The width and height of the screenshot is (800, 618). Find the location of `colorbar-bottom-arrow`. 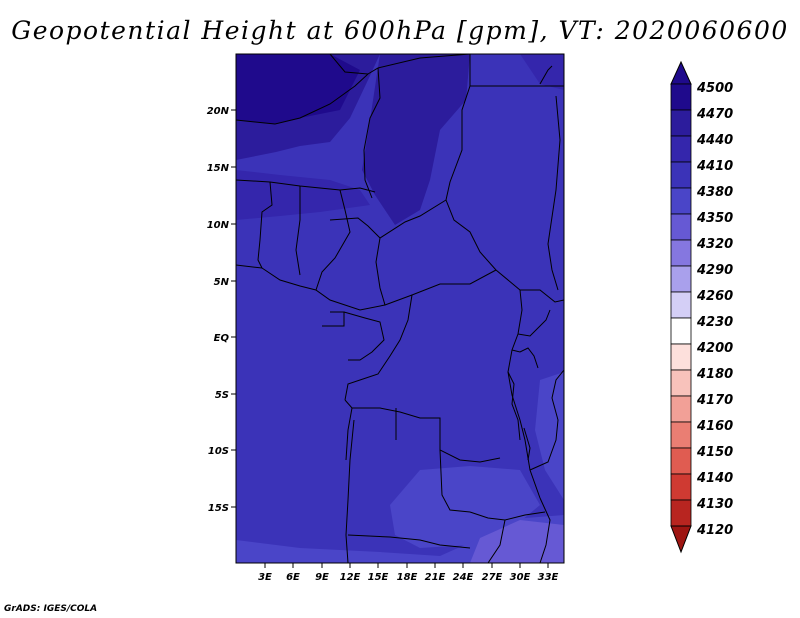

colorbar-bottom-arrow is located at coordinates (681, 539).